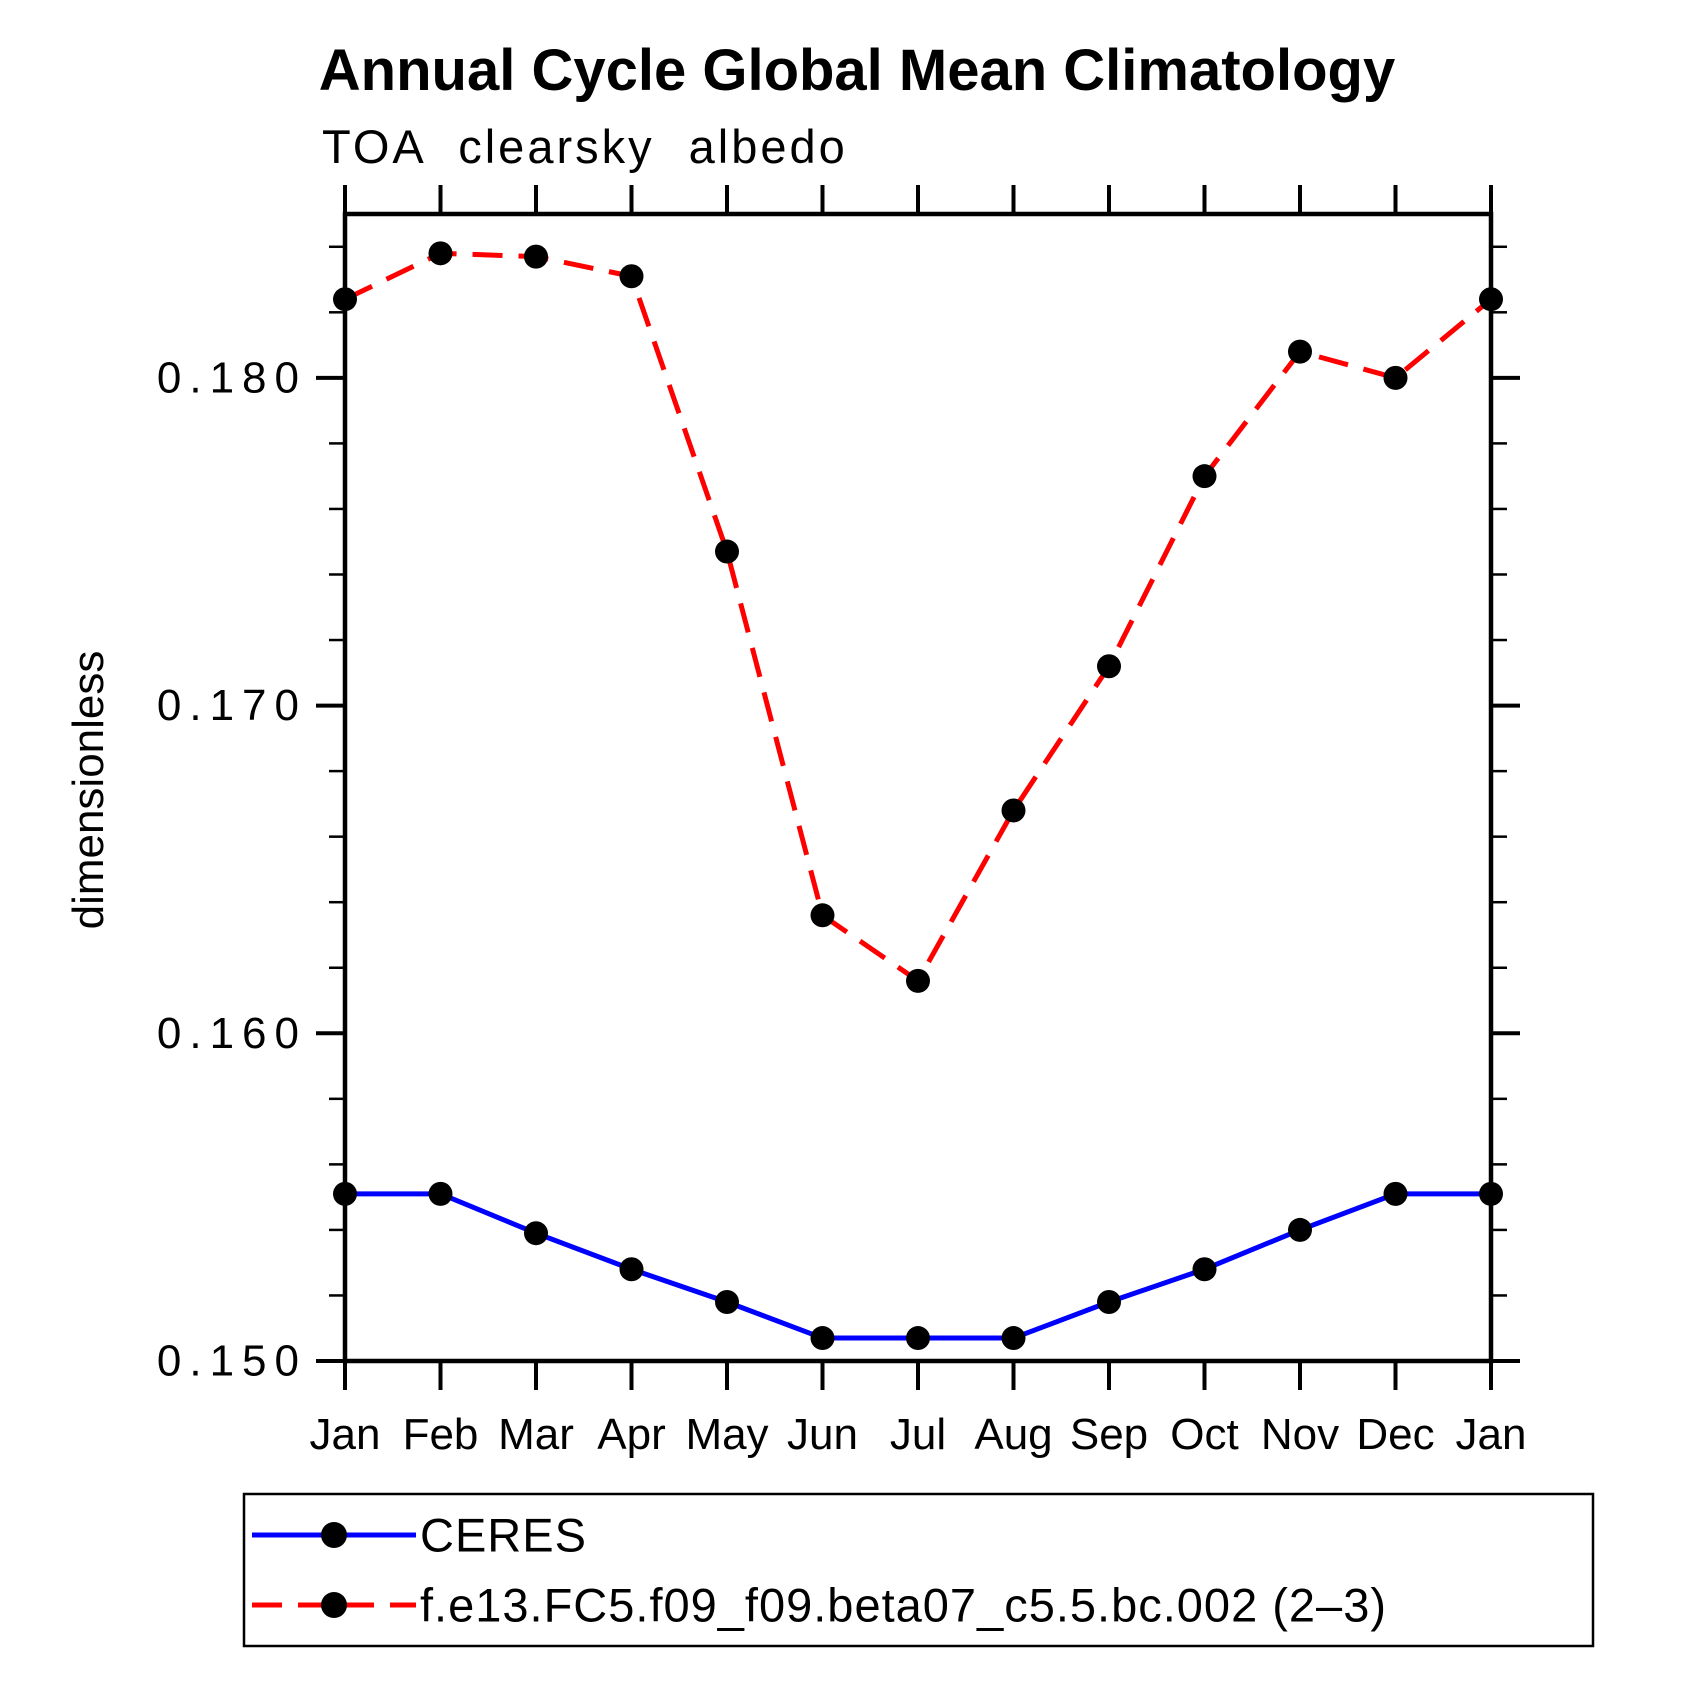 The image size is (1685, 1685). What do you see at coordinates (1395, 1434) in the screenshot?
I see `x-tick-label: Dec` at bounding box center [1395, 1434].